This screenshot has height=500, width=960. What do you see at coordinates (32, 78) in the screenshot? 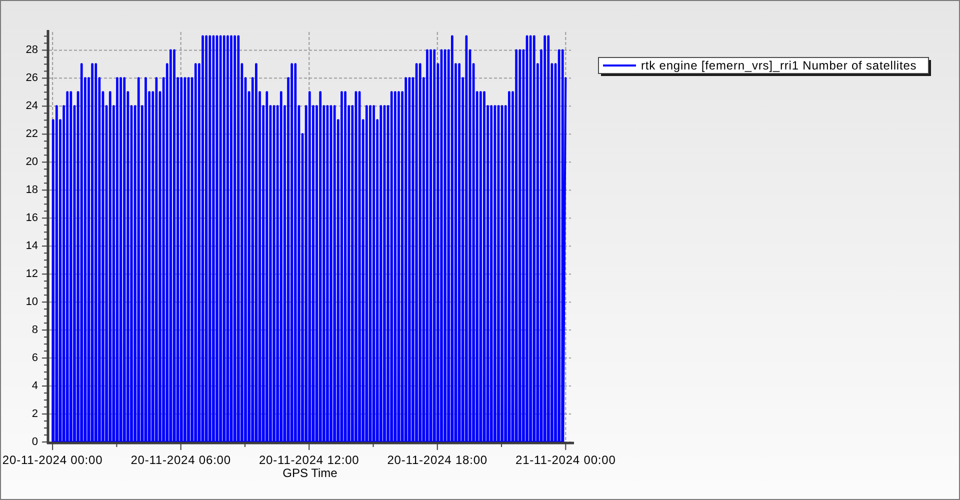
I see `y-tick-label: 26` at bounding box center [32, 78].